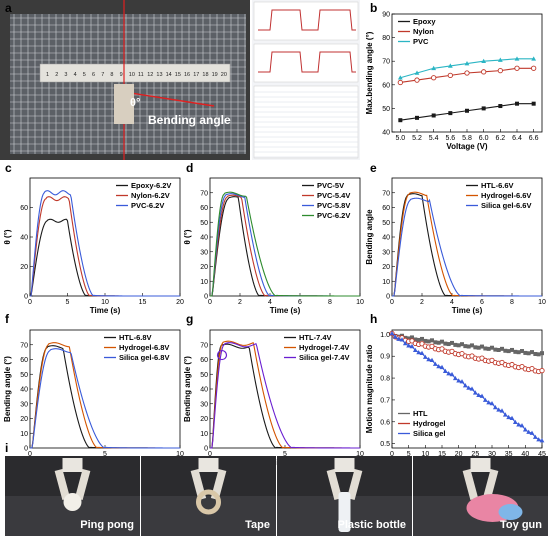 The height and width of the screenshot is (536, 550). I want to click on ruler-number: 14, so click(169, 75).